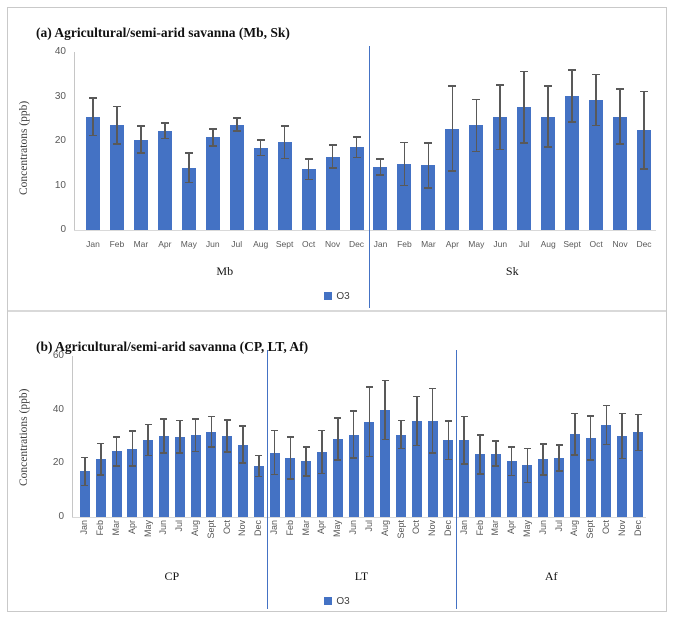  What do you see at coordinates (188, 244) in the screenshot?
I see `x-tick-label: May` at bounding box center [188, 244].